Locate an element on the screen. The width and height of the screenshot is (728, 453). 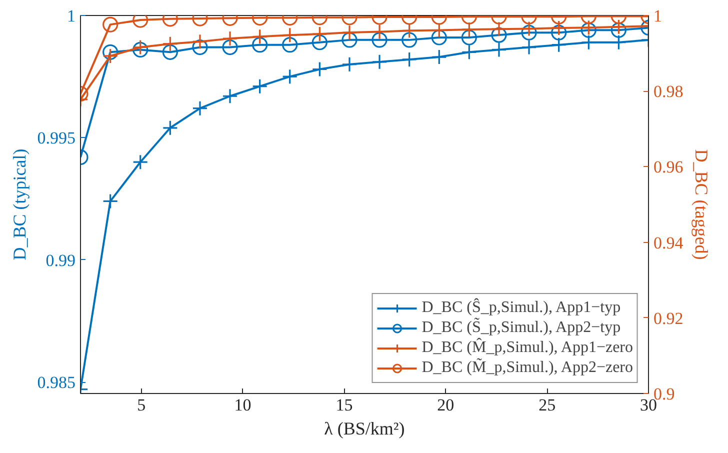
legend-label: D_BC (M̂_p,Simul.), App1−zero is located at coordinates (527, 348).